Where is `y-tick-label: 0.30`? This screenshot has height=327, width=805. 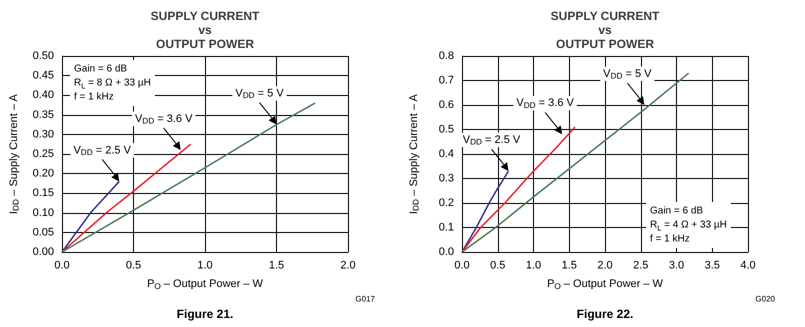
y-tick-label: 0.30 is located at coordinates (43, 134).